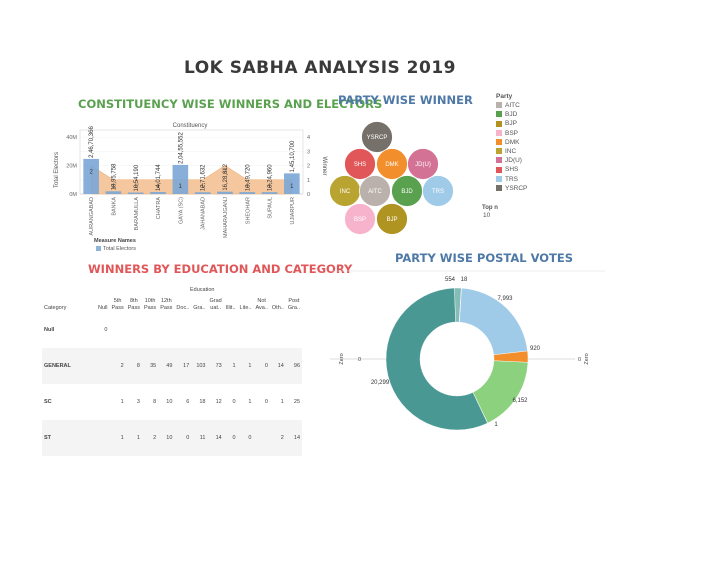 This screenshot has height=573, width=728. What do you see at coordinates (183, 366) in the screenshot?
I see `table-cell: 17` at bounding box center [183, 366].